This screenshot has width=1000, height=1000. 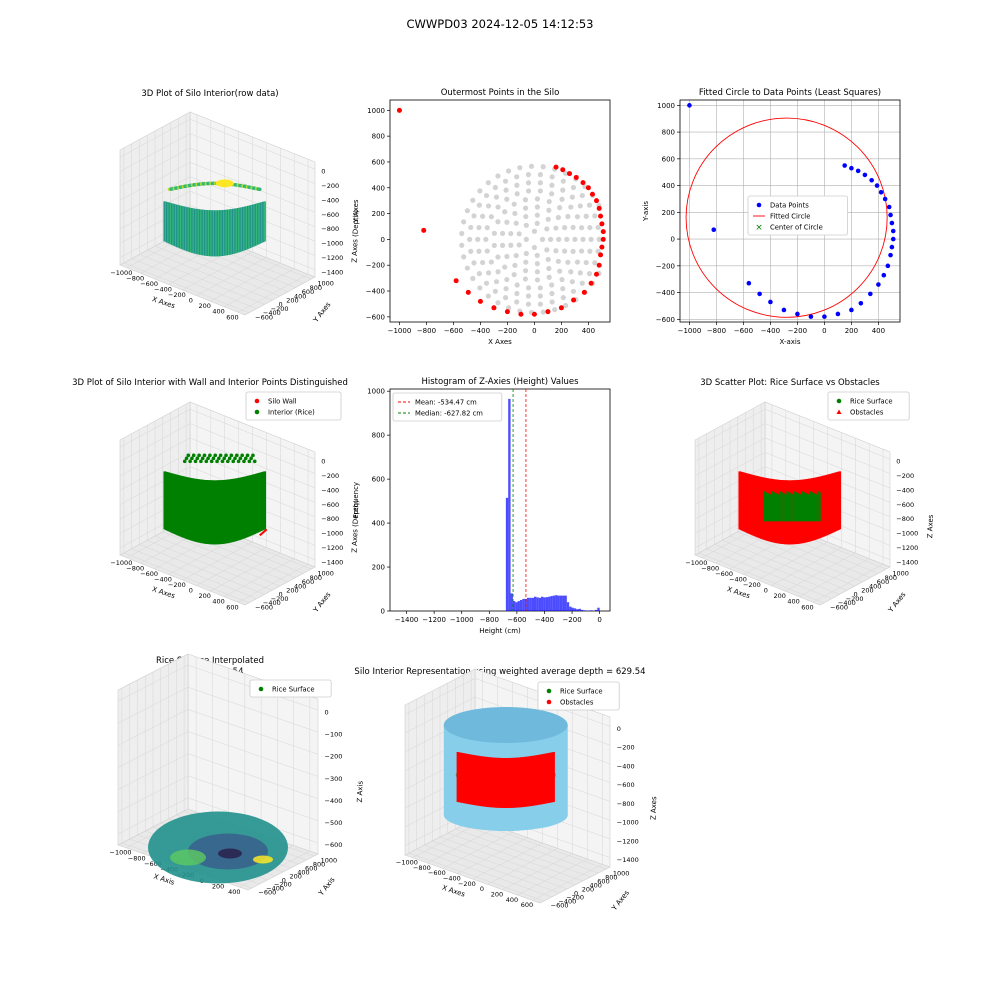 What do you see at coordinates (224, 183) in the screenshot?
I see `shallow-cluster` at bounding box center [224, 183].